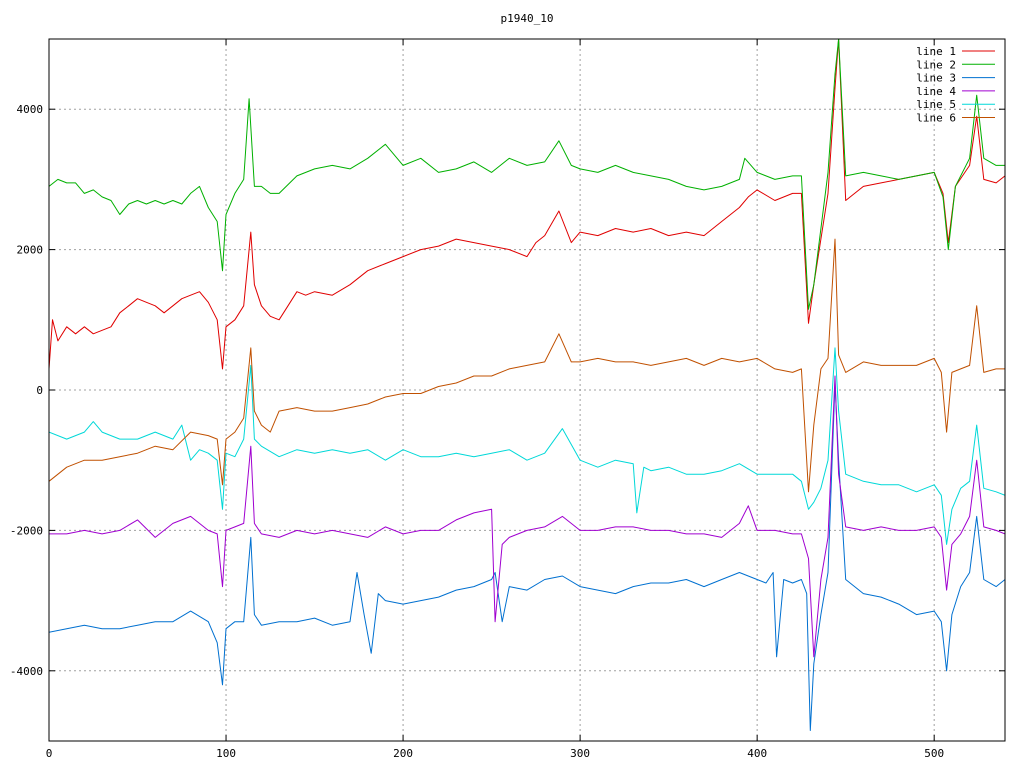  I want to click on y-tick-label: 0, so click(39, 390).